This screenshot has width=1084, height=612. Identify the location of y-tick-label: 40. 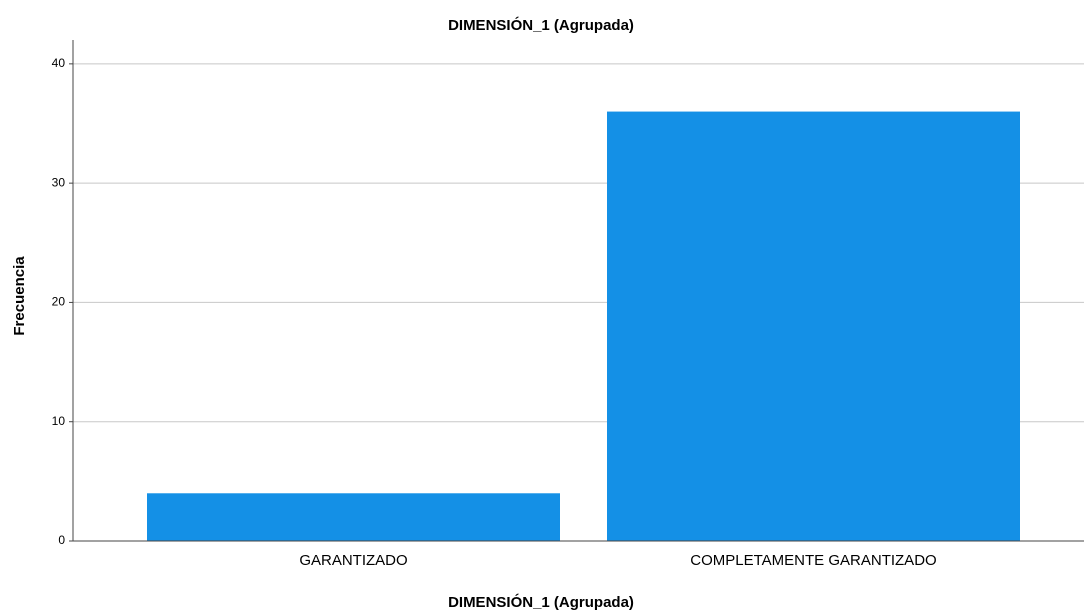
(59, 63).